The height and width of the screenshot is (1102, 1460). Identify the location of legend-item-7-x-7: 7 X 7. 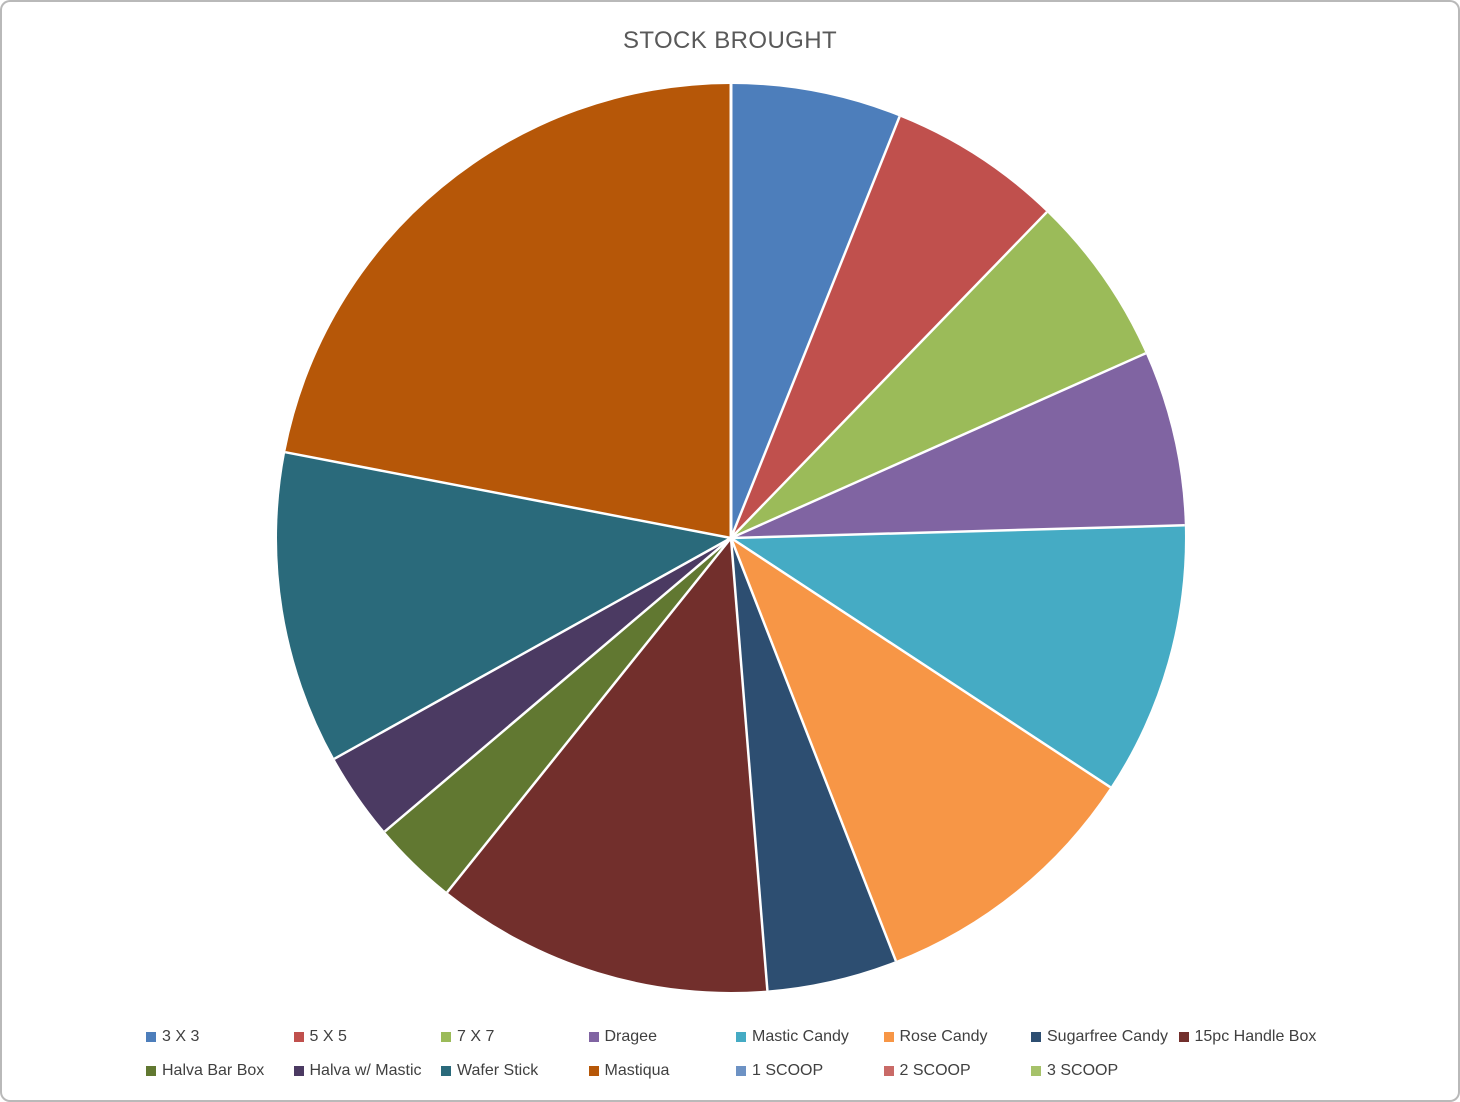
(515, 1037).